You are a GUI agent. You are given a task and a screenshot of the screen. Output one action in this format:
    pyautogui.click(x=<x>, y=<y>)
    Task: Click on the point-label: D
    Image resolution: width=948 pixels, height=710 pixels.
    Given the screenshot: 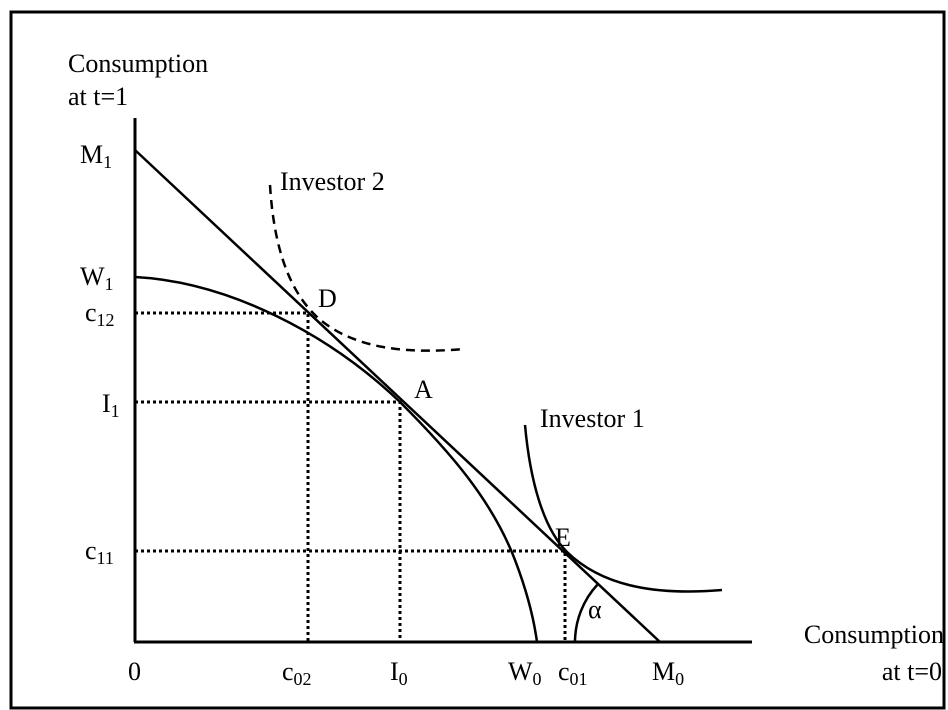 What is the action you would take?
    pyautogui.click(x=327, y=298)
    